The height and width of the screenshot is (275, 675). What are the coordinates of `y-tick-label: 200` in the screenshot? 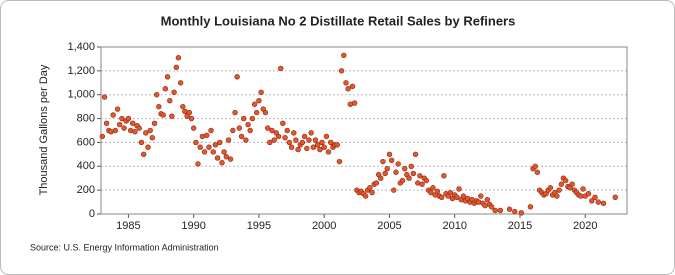 It's located at (86, 190).